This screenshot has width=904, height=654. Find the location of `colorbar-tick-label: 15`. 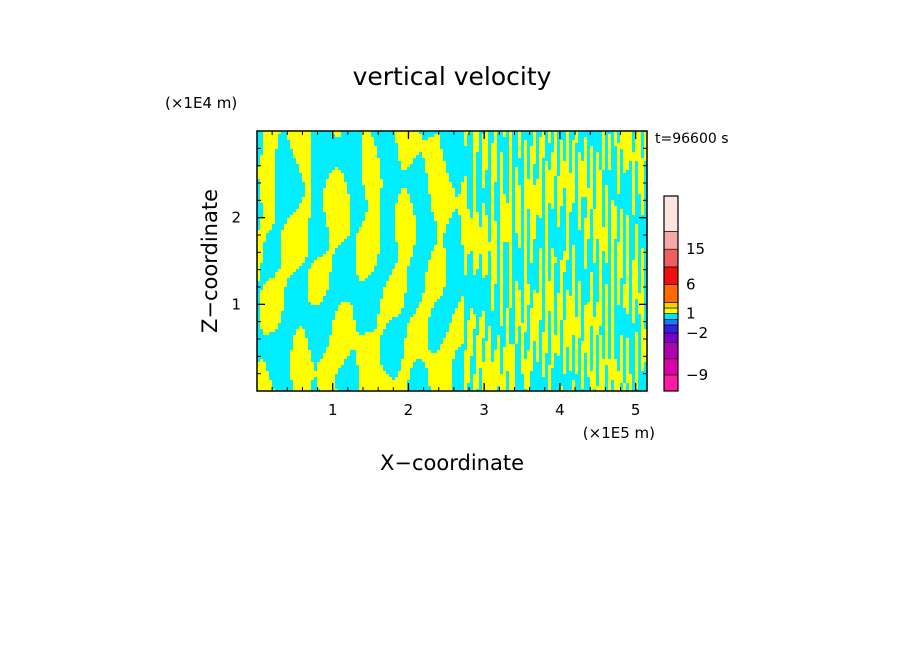

colorbar-tick-label: 15 is located at coordinates (695, 249).